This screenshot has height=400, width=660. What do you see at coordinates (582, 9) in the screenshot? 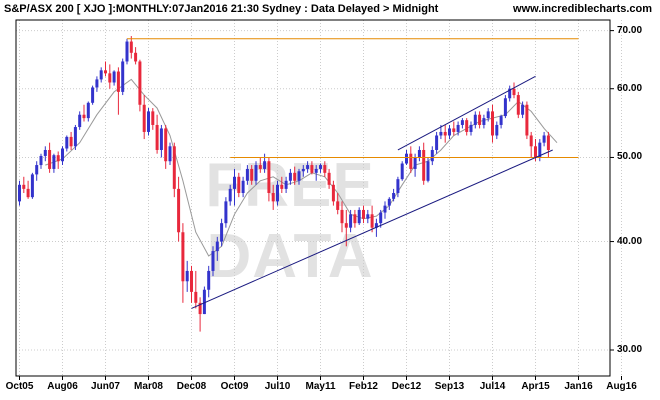
I see `site-url-link: www.incrediblecharts.com` at bounding box center [582, 9].